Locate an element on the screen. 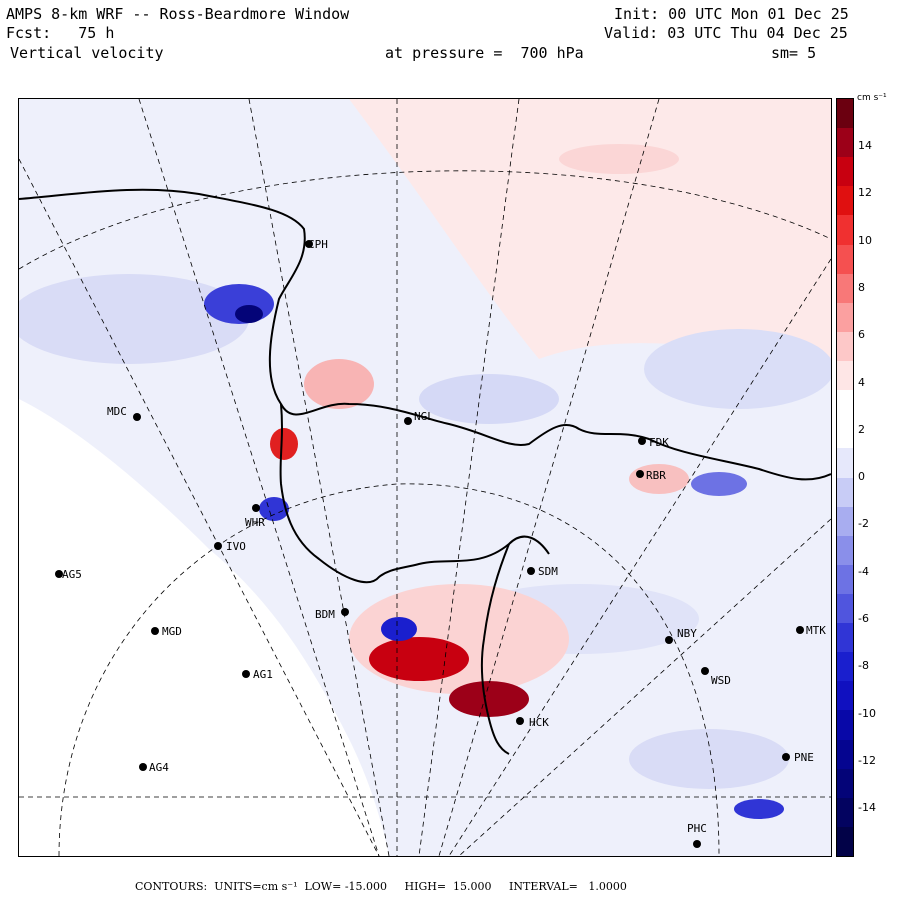 The image size is (900, 900). colorbar-unit: cm s⁻¹ is located at coordinates (872, 98).